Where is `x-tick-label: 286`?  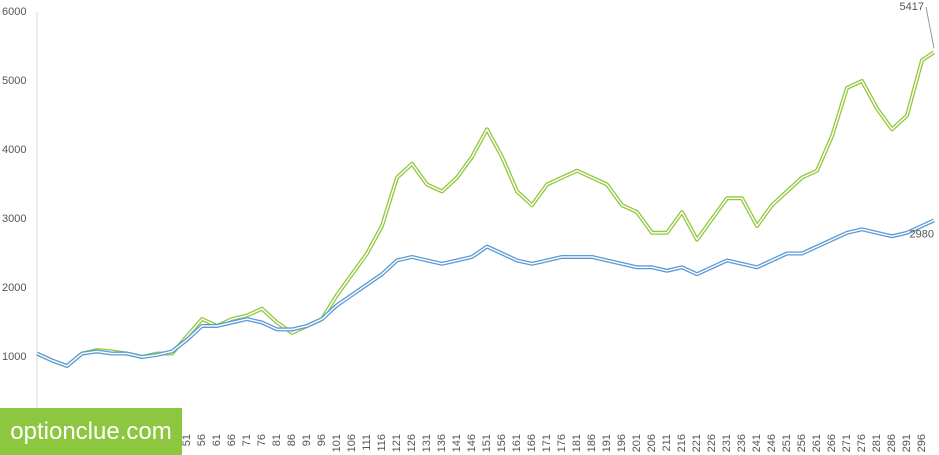 x-tick-label: 286 is located at coordinates (892, 443).